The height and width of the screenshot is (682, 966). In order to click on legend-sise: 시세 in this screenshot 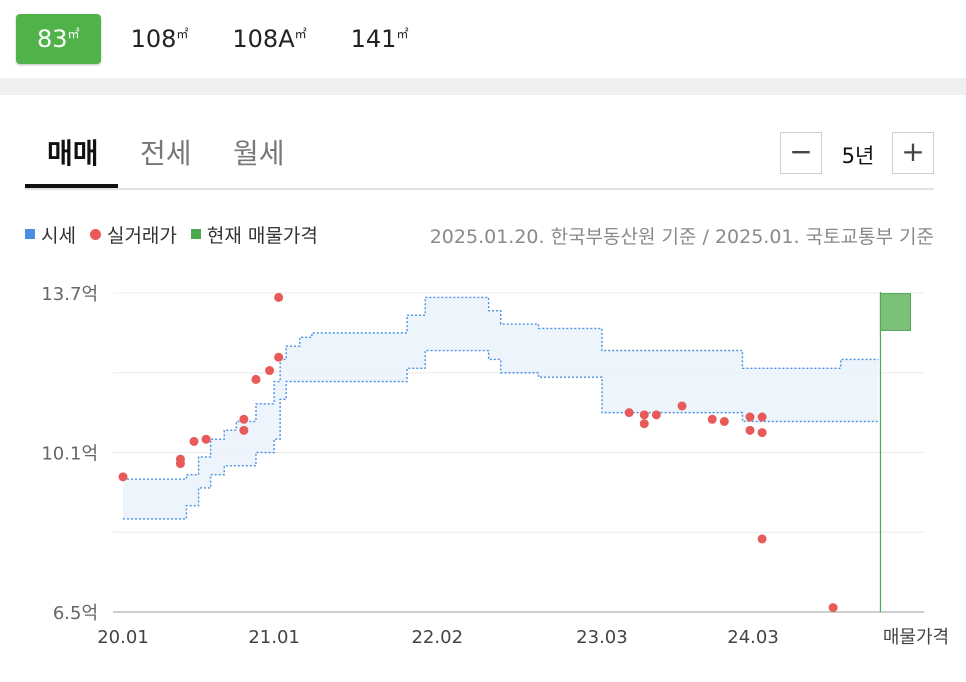, I will do `click(50, 234)`.